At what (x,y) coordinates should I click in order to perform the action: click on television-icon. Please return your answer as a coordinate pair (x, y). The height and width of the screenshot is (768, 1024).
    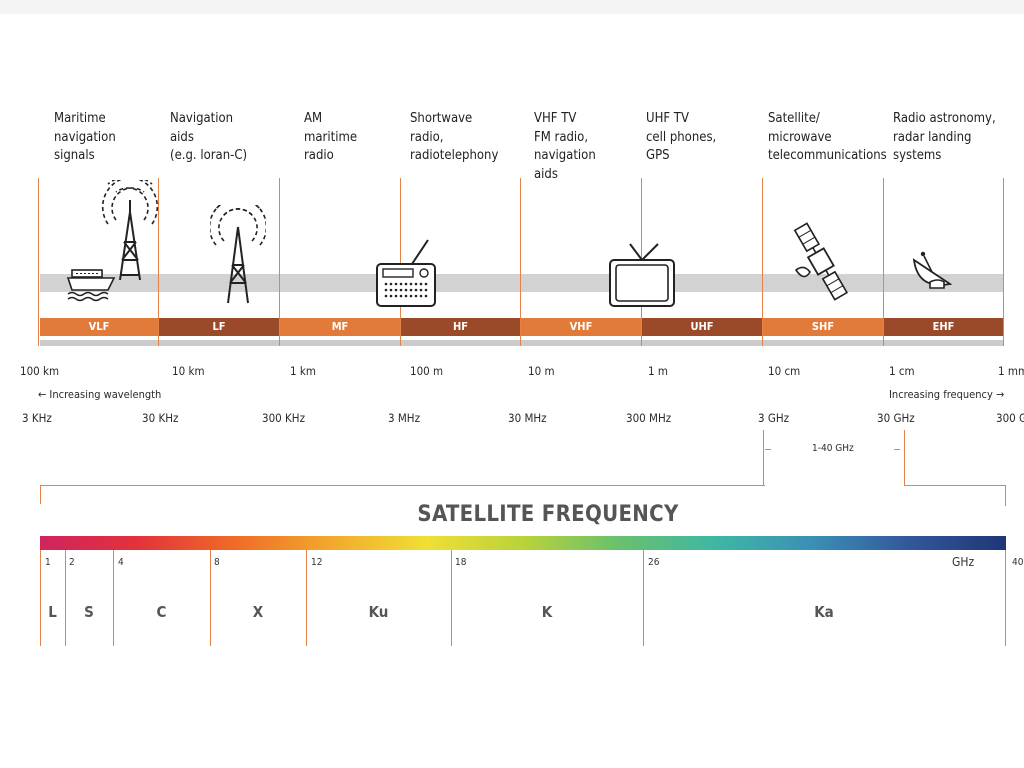
    Looking at the image, I should click on (642, 275).